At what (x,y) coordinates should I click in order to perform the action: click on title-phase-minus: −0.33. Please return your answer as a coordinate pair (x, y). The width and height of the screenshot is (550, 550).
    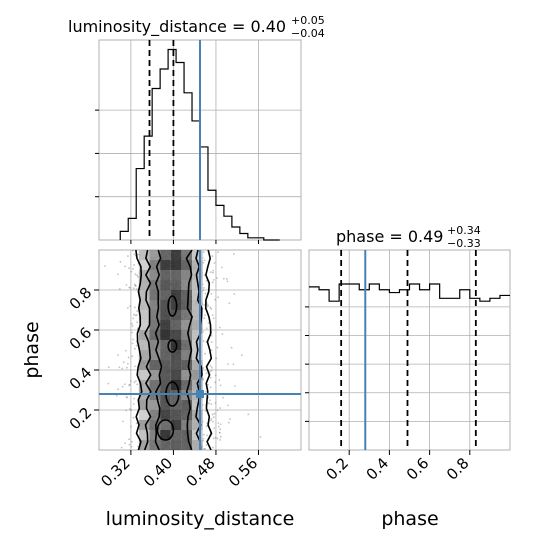
    Looking at the image, I should click on (464, 243).